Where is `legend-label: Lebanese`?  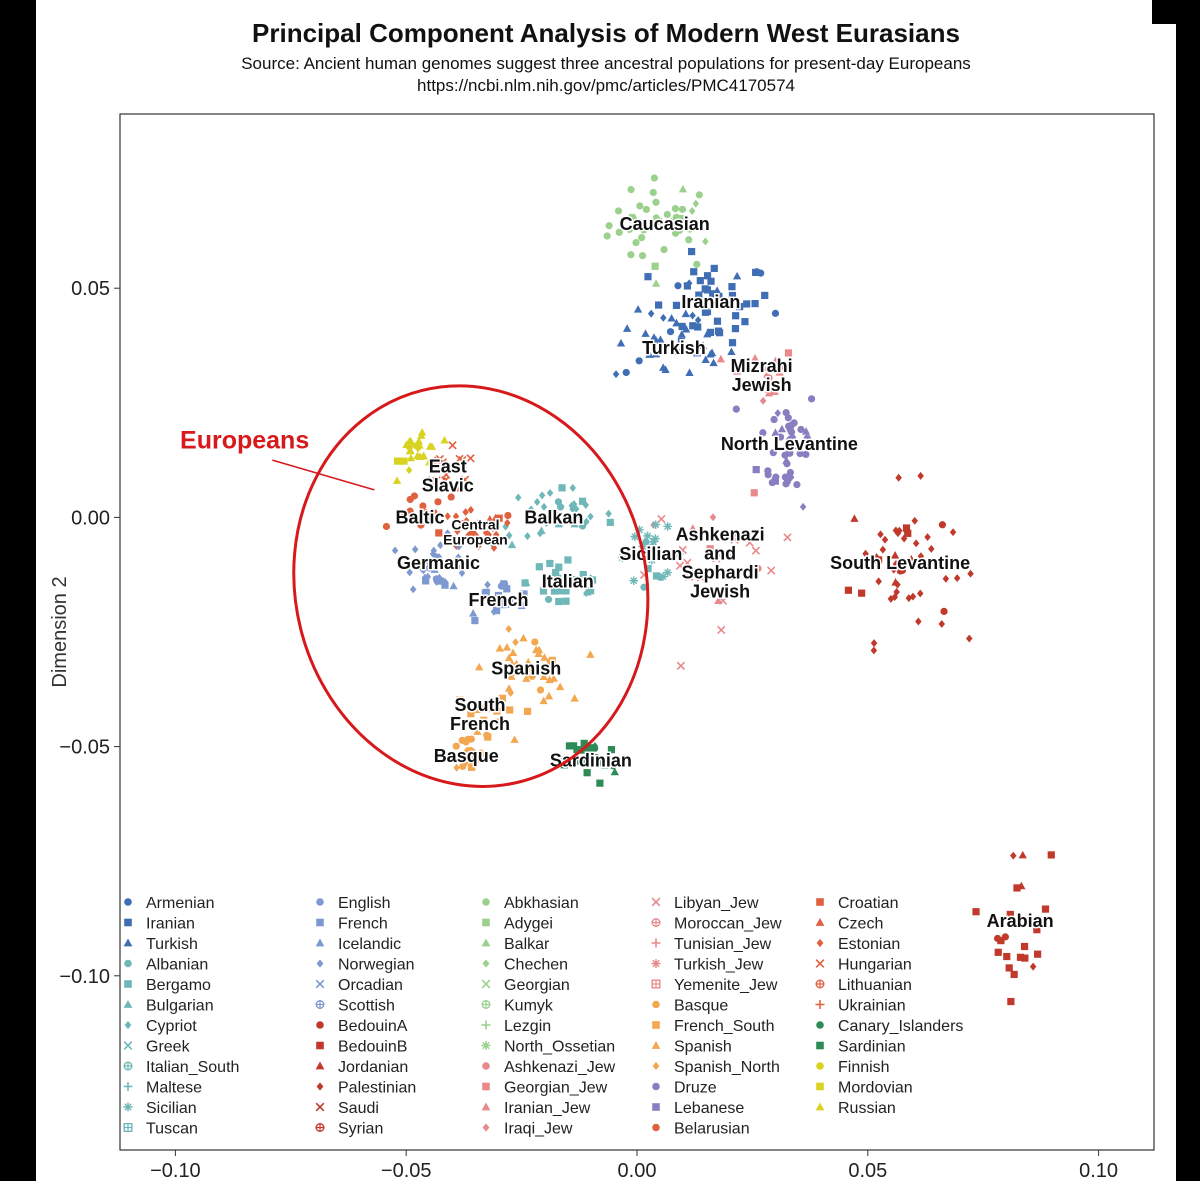
legend-label: Lebanese is located at coordinates (709, 1108).